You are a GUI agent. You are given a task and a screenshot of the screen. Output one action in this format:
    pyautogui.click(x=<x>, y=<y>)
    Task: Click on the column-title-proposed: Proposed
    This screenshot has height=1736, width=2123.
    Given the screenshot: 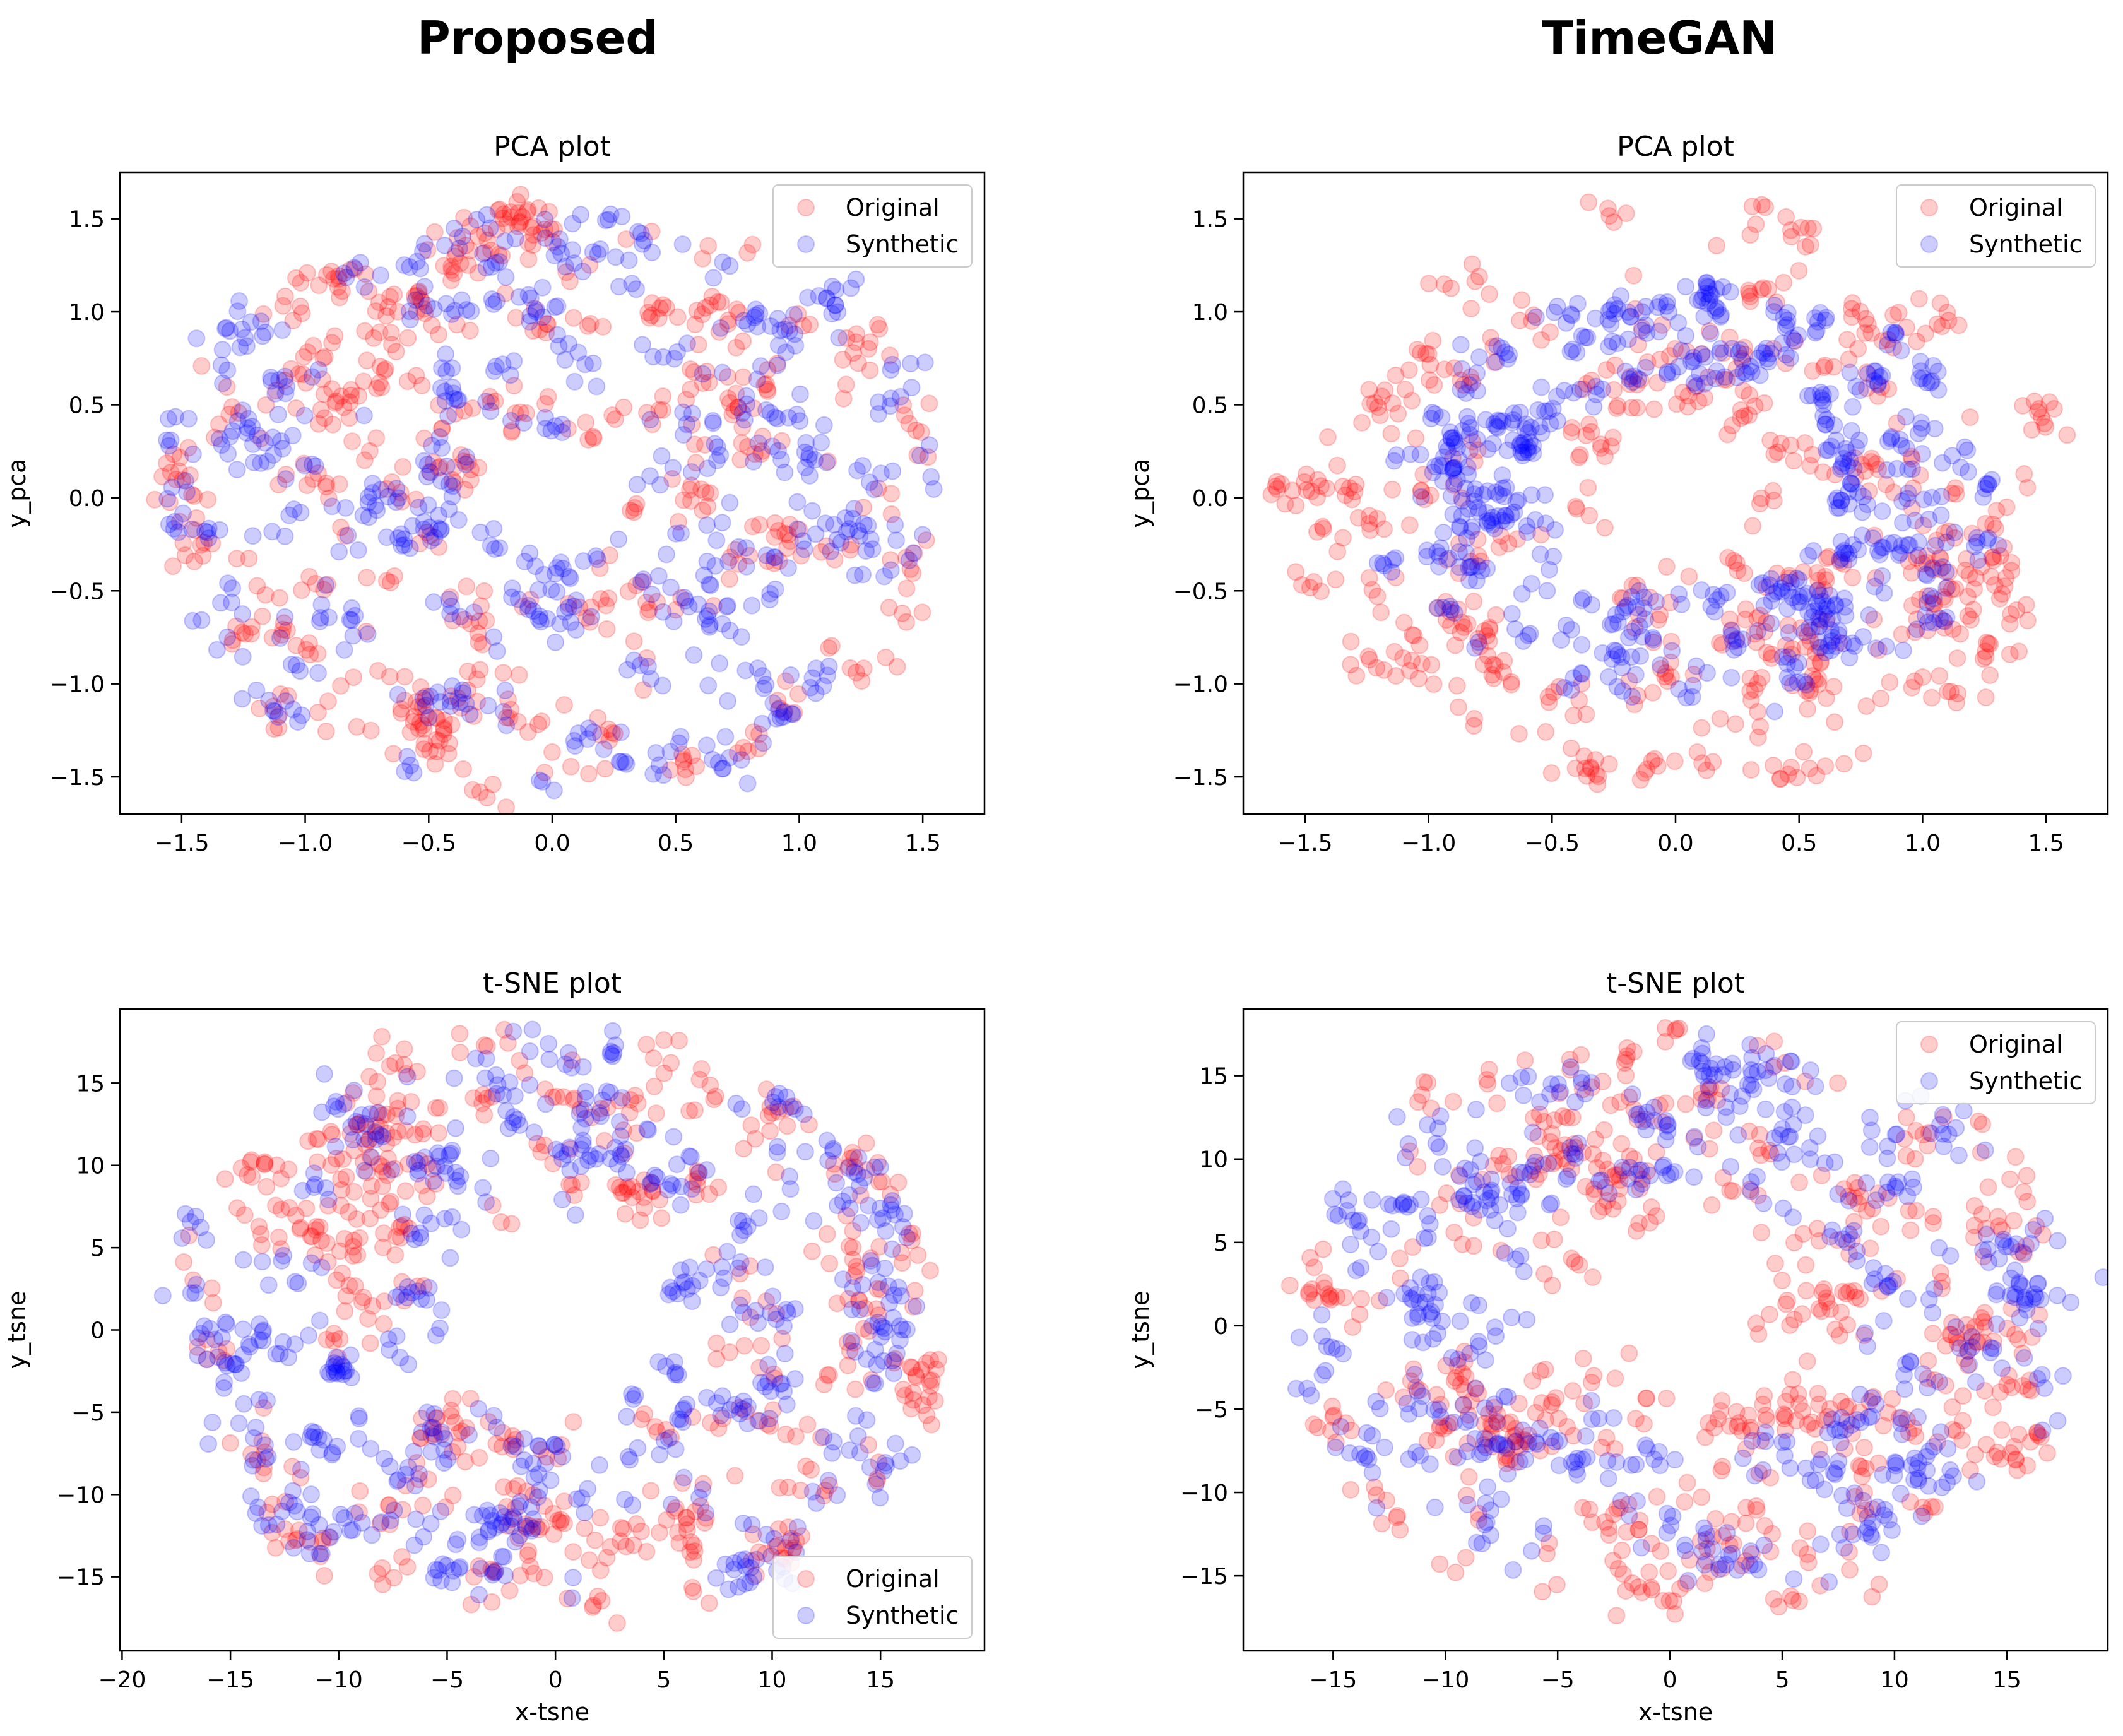 What is the action you would take?
    pyautogui.click(x=537, y=37)
    